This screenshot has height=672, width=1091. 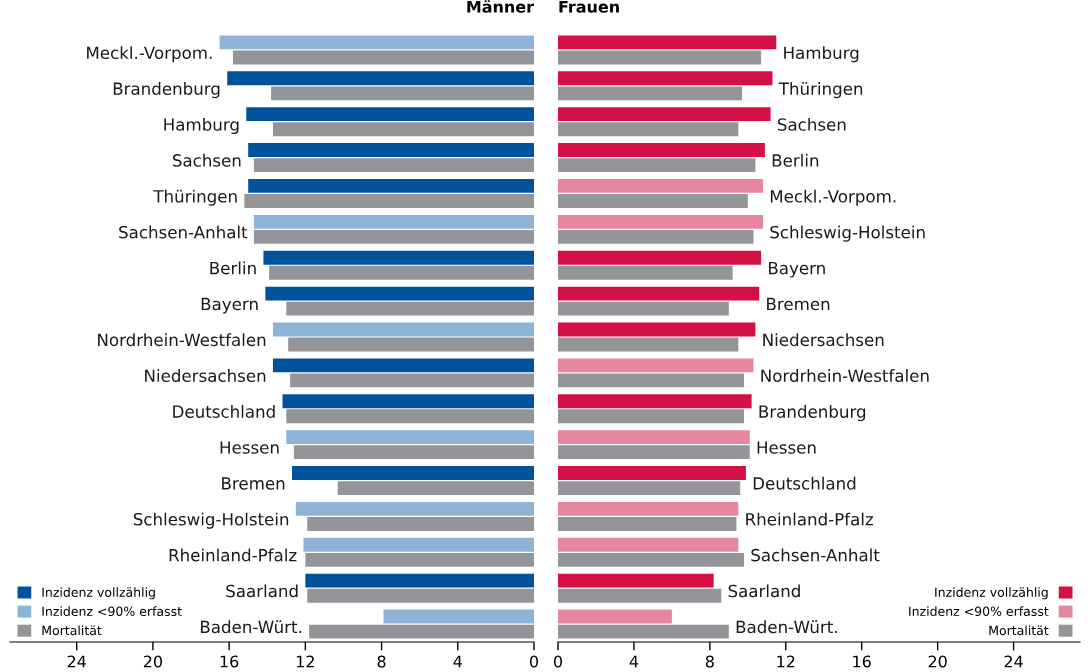 I want to click on legend-label: Mortalität, so click(x=1019, y=630).